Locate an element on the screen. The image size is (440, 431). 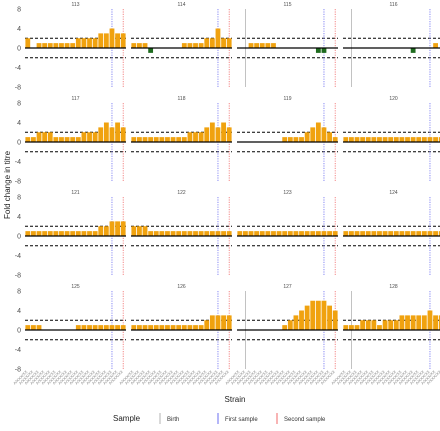
legend-item: First sample is located at coordinates (237, 418).